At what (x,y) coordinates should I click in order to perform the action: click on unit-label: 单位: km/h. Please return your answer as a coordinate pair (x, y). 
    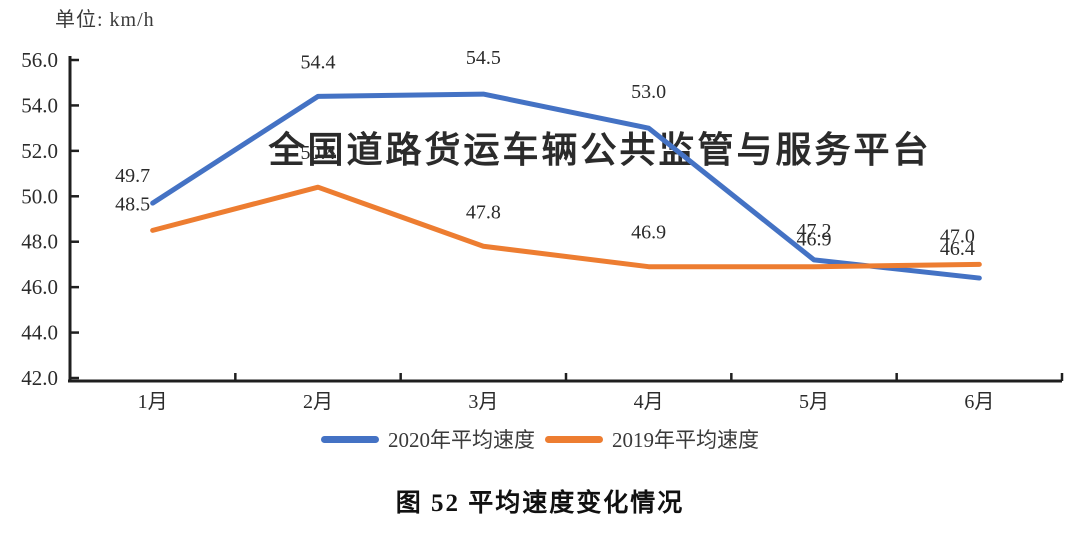
    Looking at the image, I should click on (105, 19).